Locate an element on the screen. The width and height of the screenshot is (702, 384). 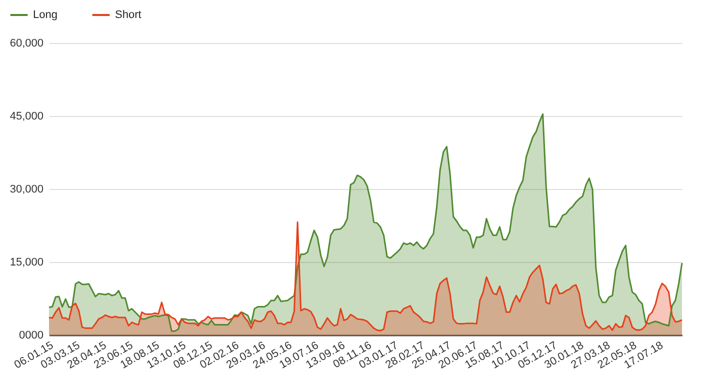
legend-label: Short is located at coordinates (128, 15).